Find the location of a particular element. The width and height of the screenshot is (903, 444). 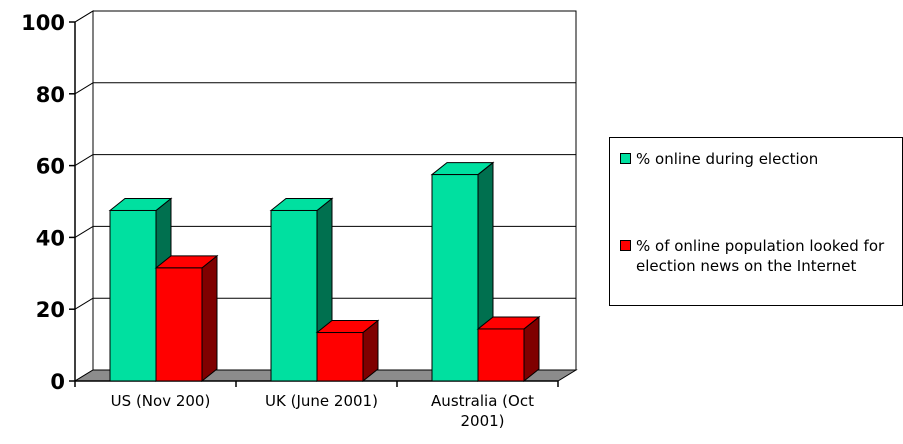

legend-item-series-1: % online during election is located at coordinates (758, 159).